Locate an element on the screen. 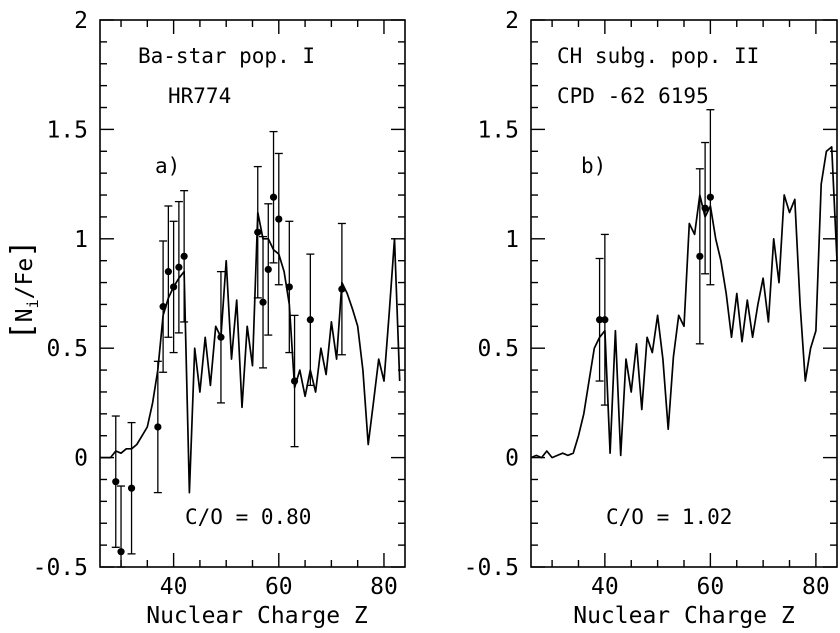  y-axis-symbol: N is located at coordinates (25, 315).